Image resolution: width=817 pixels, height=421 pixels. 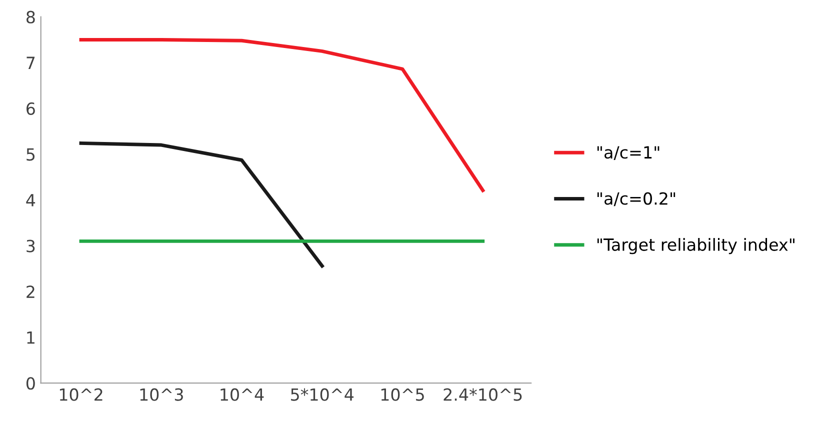 What do you see at coordinates (31, 200) in the screenshot?
I see `y-tick-label: 4` at bounding box center [31, 200].